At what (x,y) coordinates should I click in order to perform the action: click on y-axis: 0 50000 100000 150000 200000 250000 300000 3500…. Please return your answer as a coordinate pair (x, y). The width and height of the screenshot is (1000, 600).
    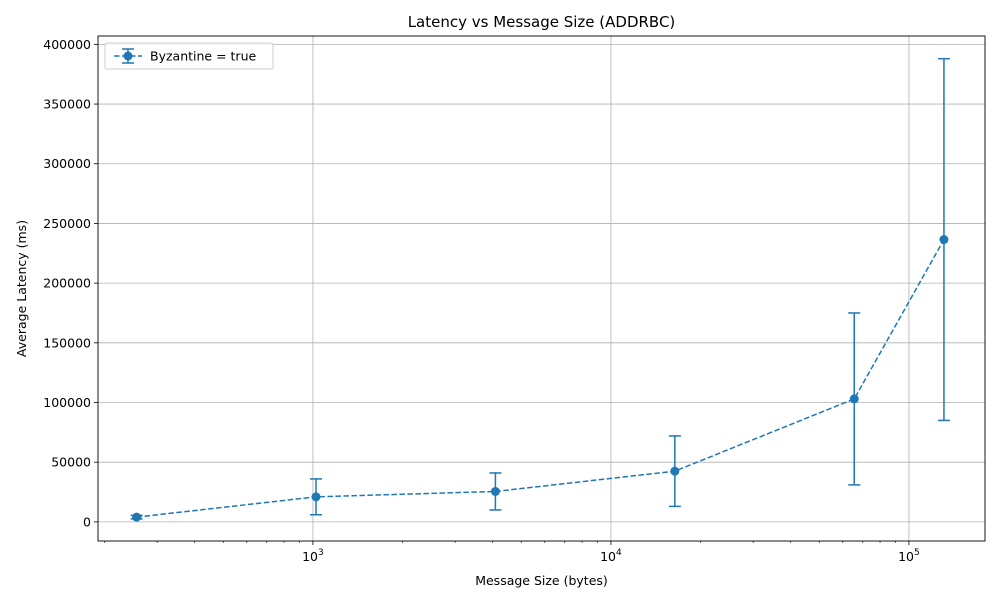
    Looking at the image, I should click on (70, 283).